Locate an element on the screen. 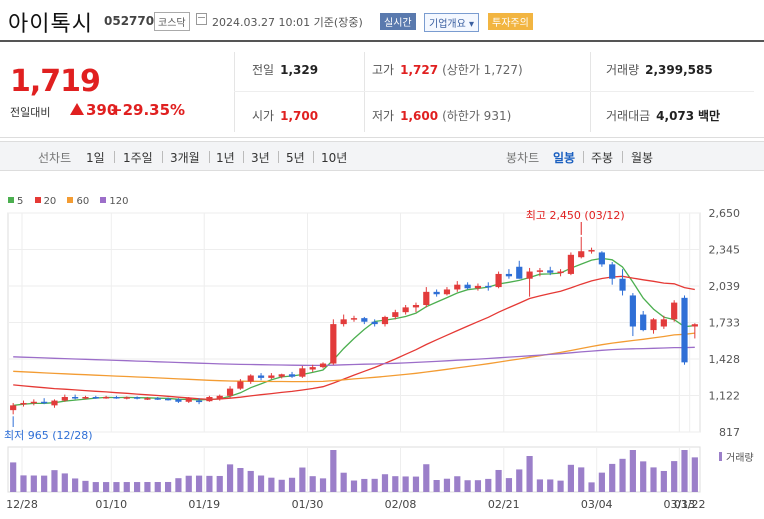 This screenshot has width=764, height=519. x-tick-label: 02/08 is located at coordinates (401, 504).